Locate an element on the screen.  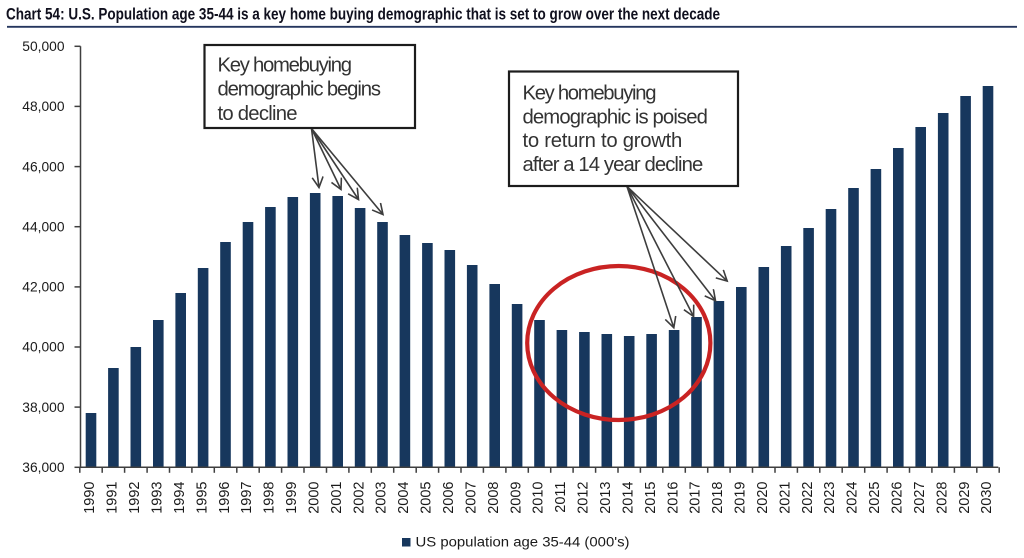
svg-text: 2019 is located at coordinates (741, 498).